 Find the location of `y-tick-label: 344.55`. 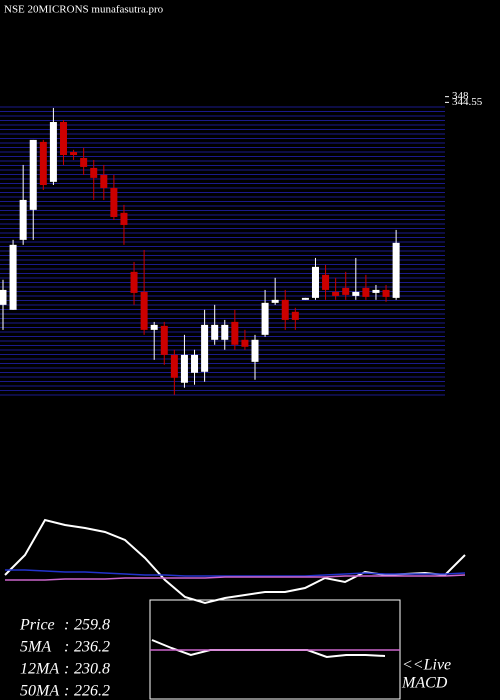

y-tick-label: 344.55 is located at coordinates (467, 102).